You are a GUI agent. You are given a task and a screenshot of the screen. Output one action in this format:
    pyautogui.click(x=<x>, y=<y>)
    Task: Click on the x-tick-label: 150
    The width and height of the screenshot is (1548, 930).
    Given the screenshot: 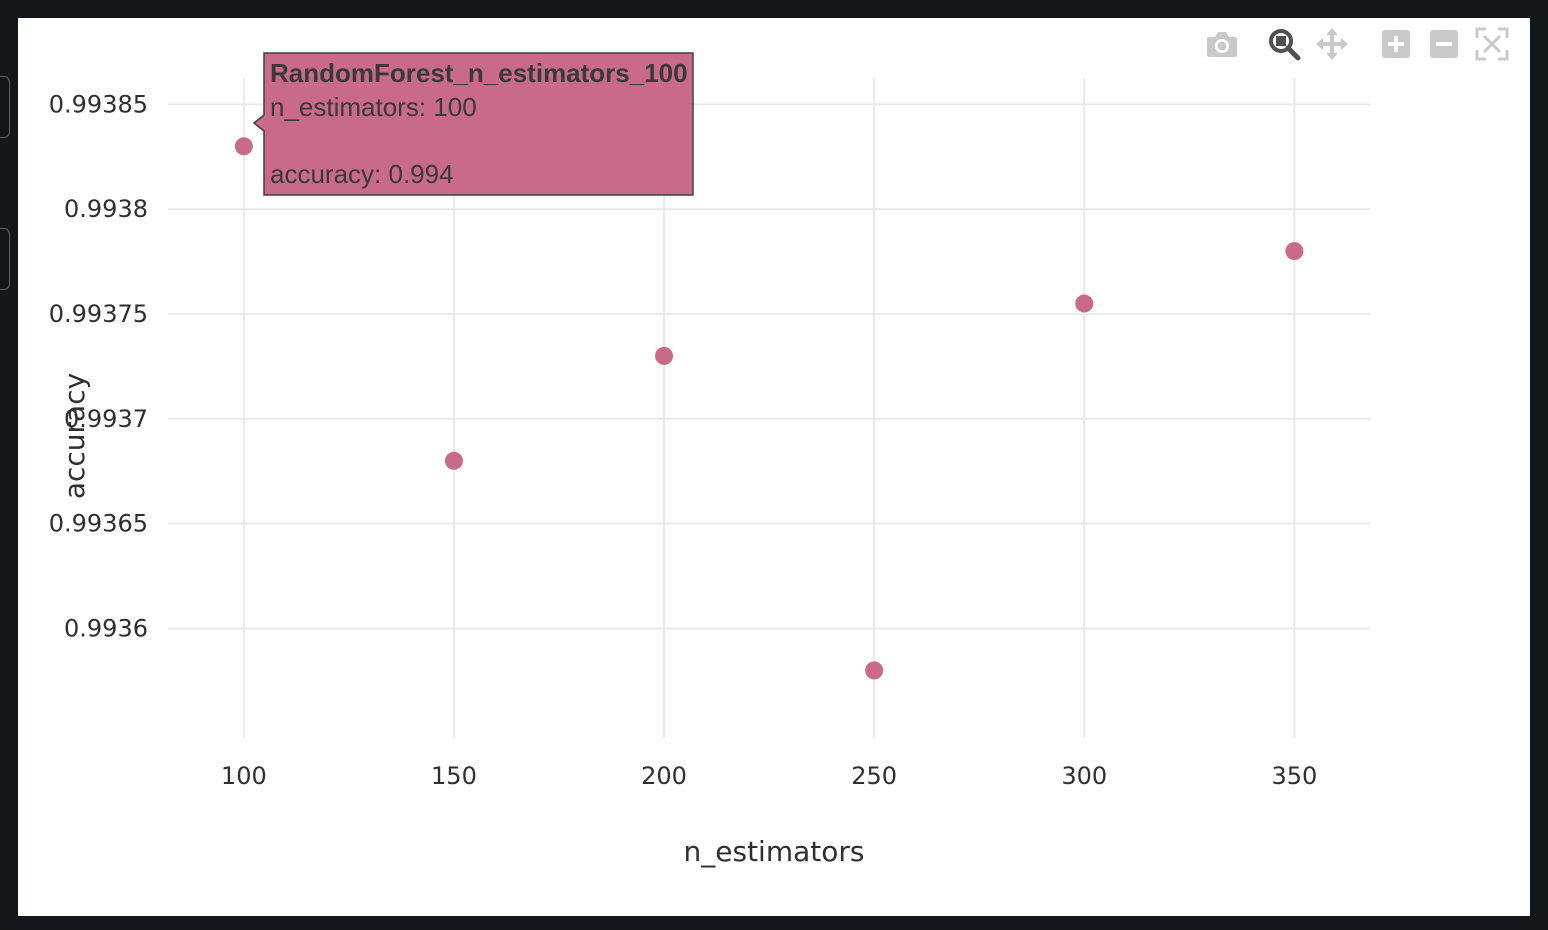 What is the action you would take?
    pyautogui.click(x=454, y=776)
    